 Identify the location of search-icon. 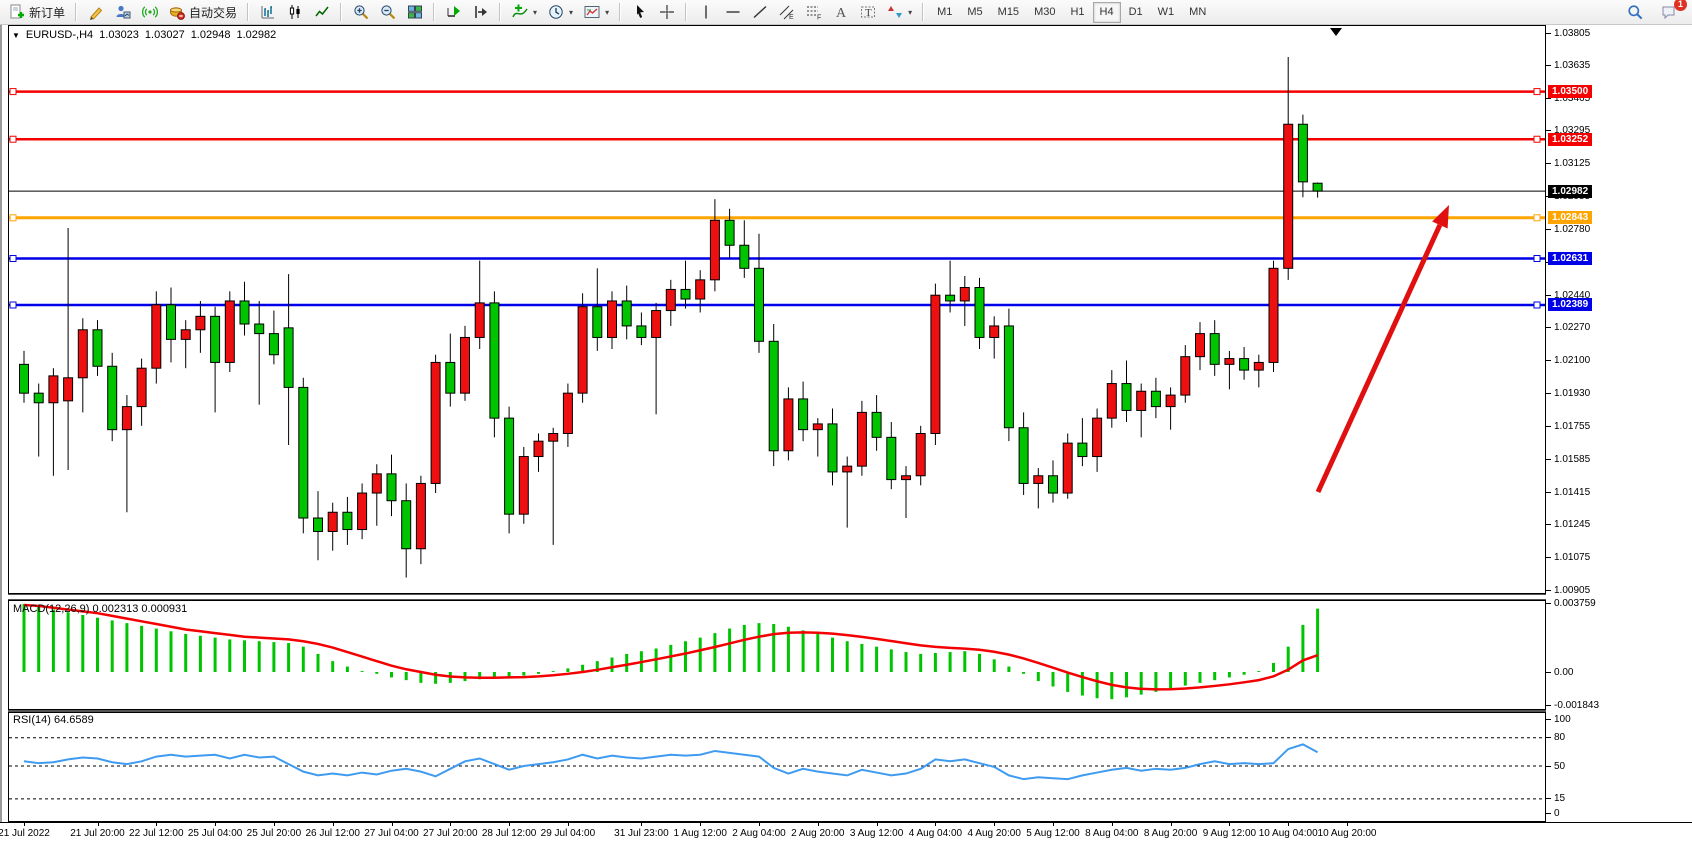
(1635, 12).